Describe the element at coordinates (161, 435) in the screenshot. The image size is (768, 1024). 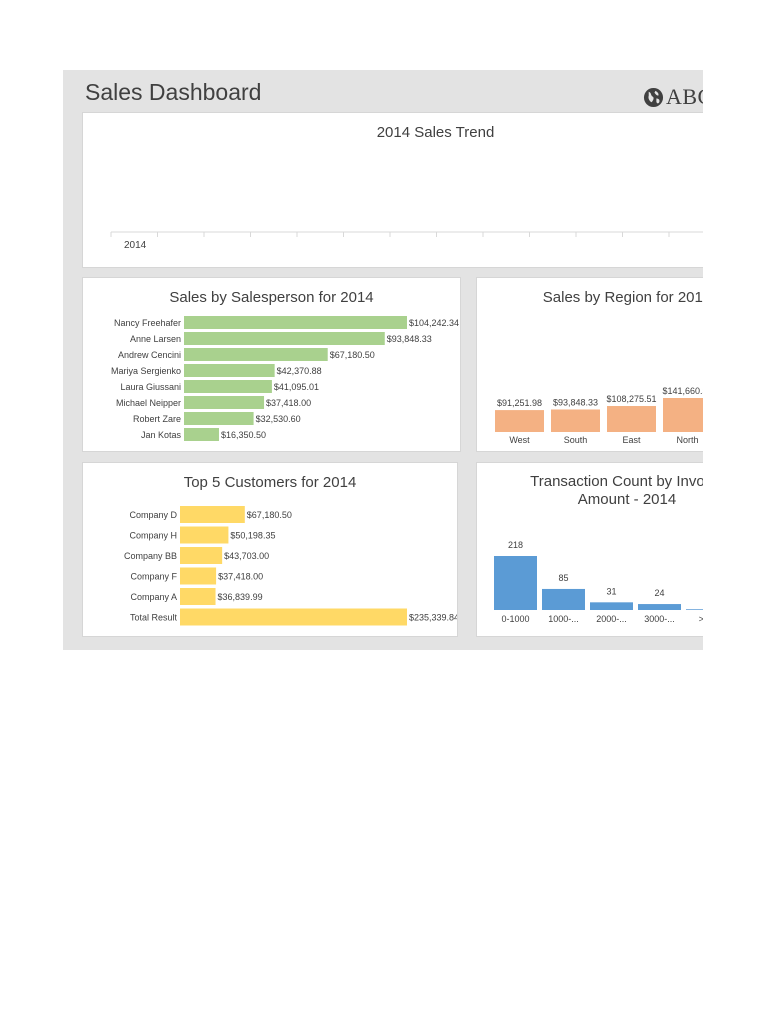
I see `category-label: Jan Kotas` at that location.